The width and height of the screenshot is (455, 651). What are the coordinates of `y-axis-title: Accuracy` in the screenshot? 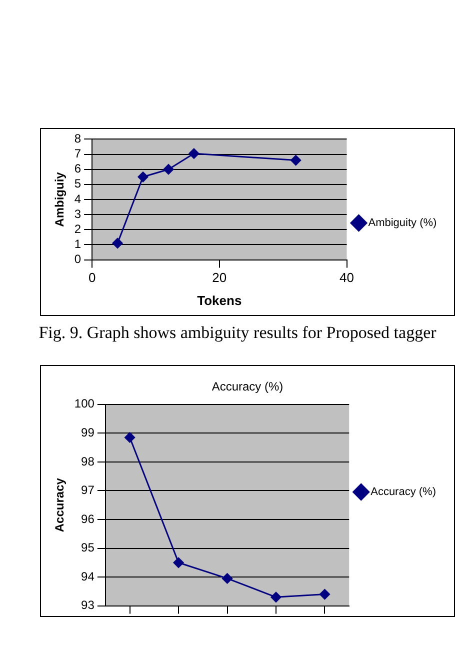 It's located at (59, 505).